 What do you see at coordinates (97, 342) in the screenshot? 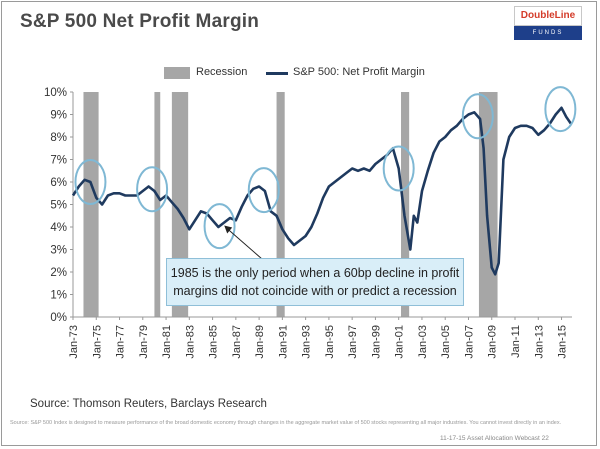
I see `x-tick-label: Jan-75` at bounding box center [97, 342].